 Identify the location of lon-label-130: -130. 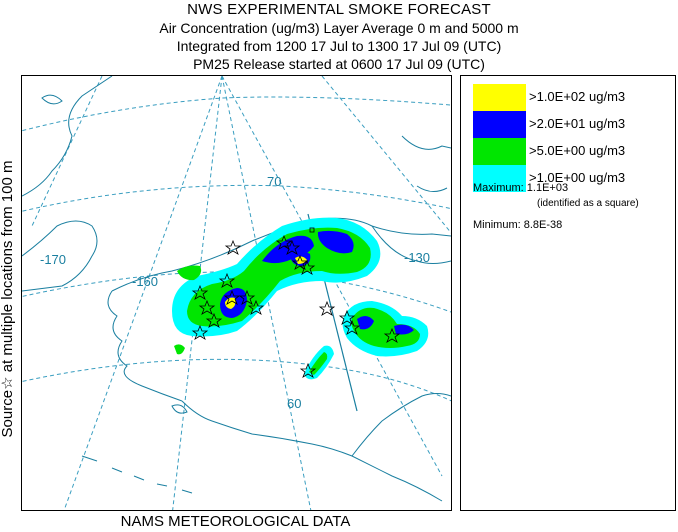
(417, 257).